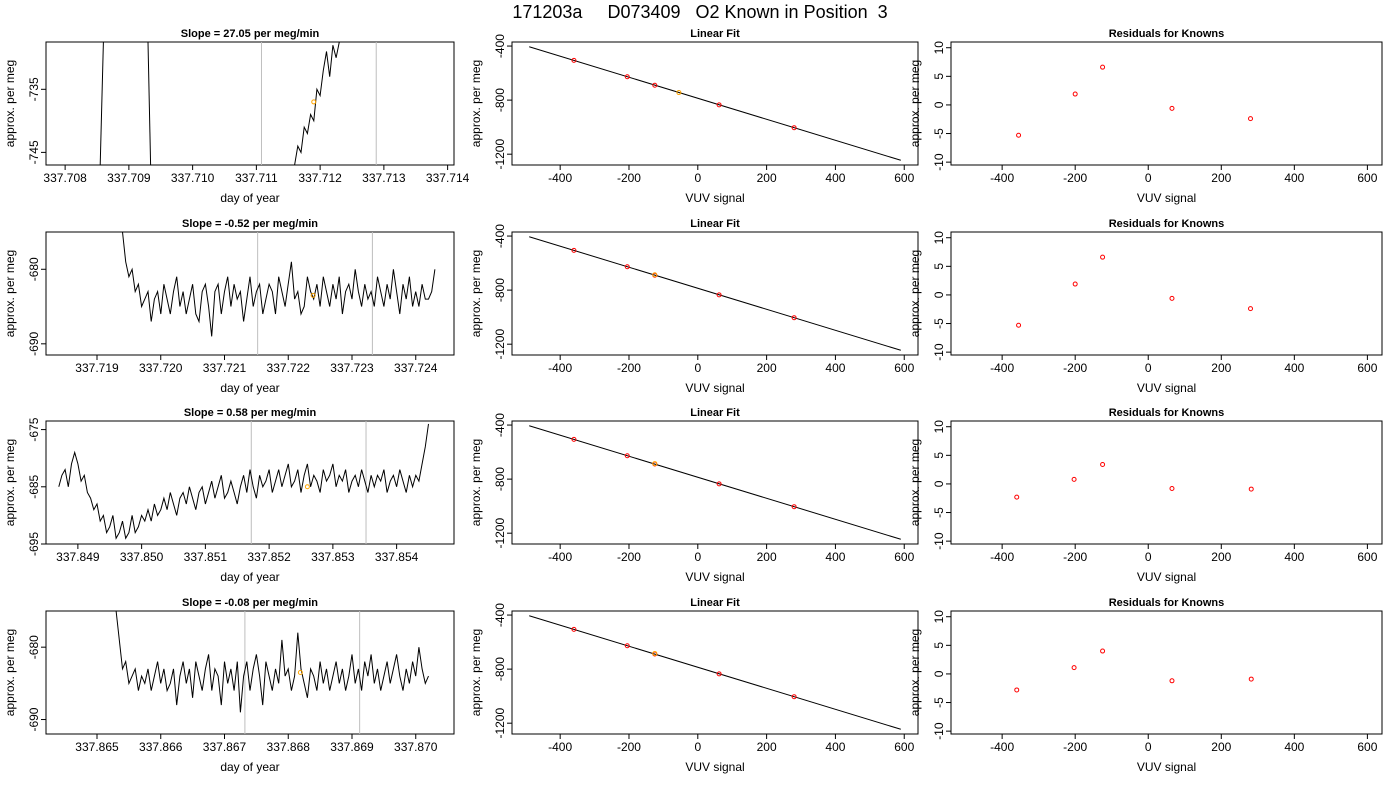  What do you see at coordinates (320, 178) in the screenshot?
I see `x-tick-label: 337.712` at bounding box center [320, 178].